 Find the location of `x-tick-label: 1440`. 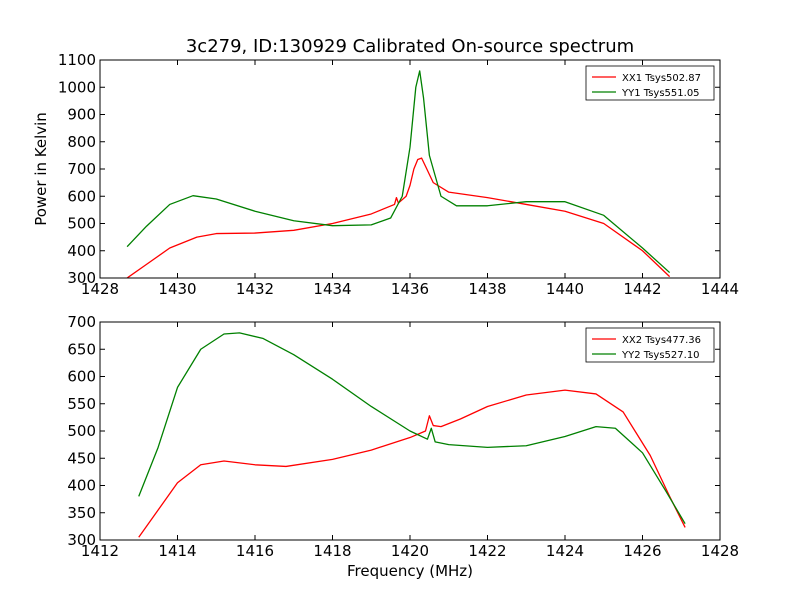

x-tick-label: 1440 is located at coordinates (565, 289).